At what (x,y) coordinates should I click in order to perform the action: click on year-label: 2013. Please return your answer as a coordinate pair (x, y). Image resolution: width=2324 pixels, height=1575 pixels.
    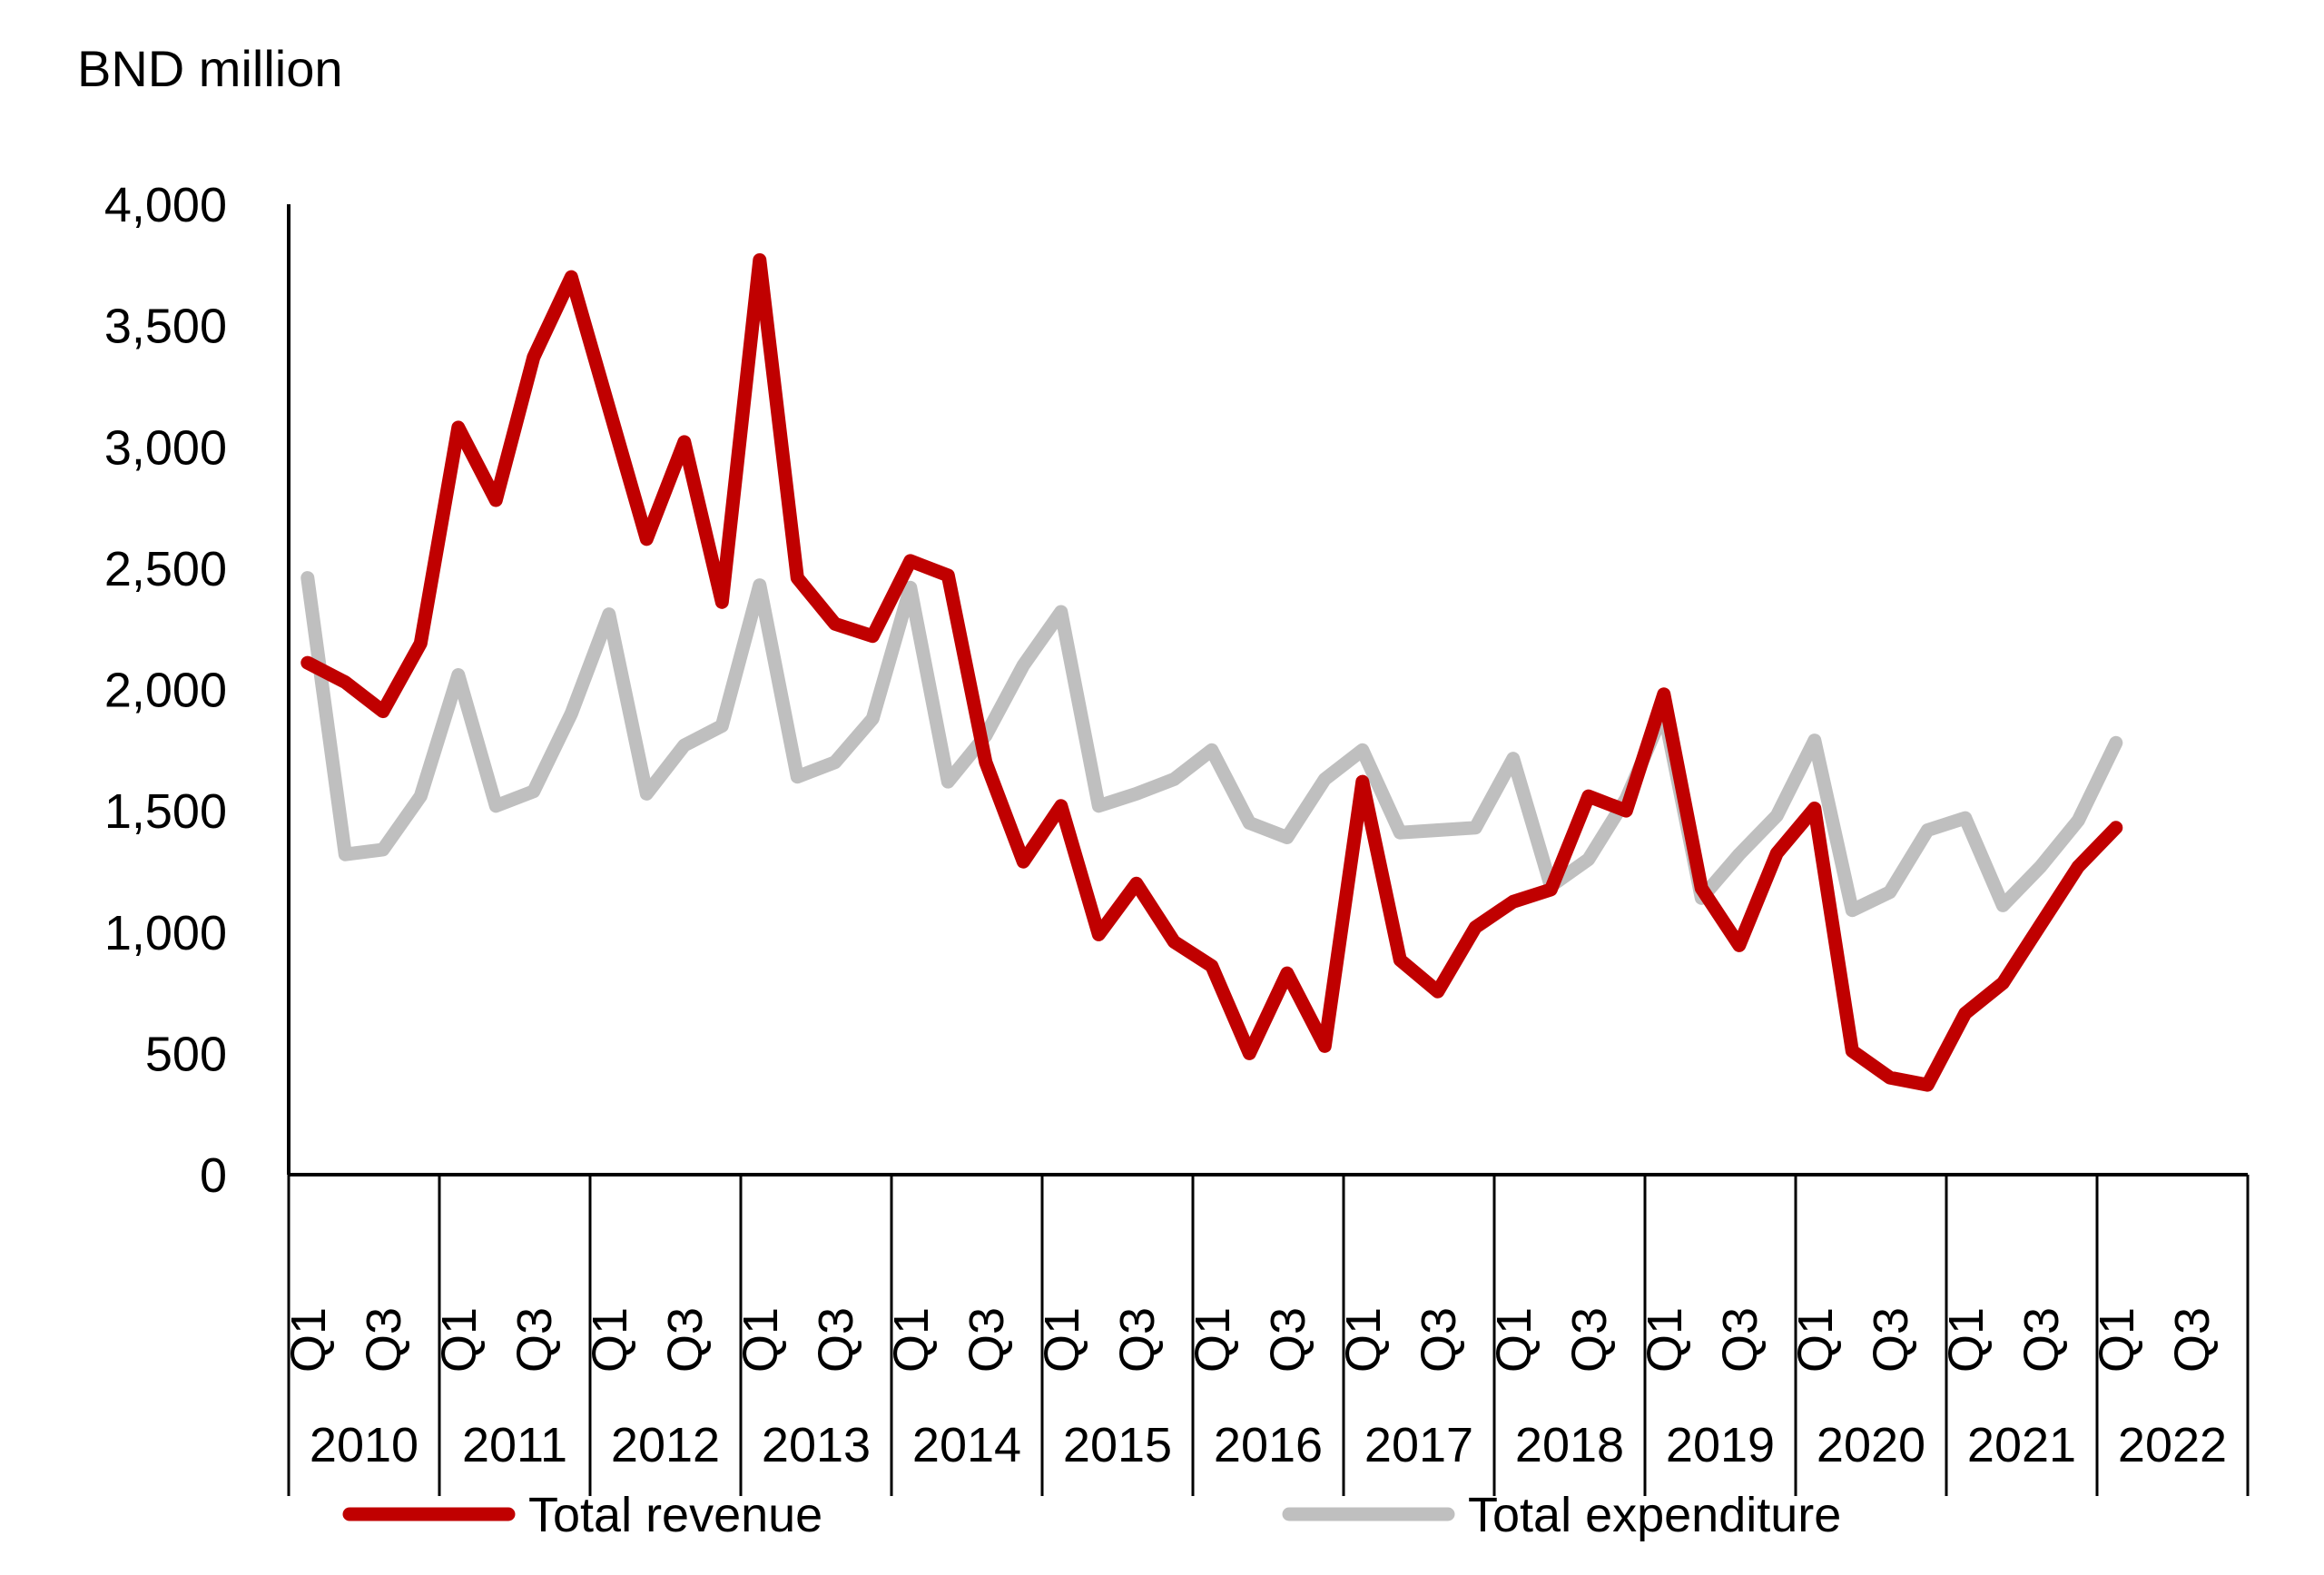
    Looking at the image, I should click on (816, 1445).